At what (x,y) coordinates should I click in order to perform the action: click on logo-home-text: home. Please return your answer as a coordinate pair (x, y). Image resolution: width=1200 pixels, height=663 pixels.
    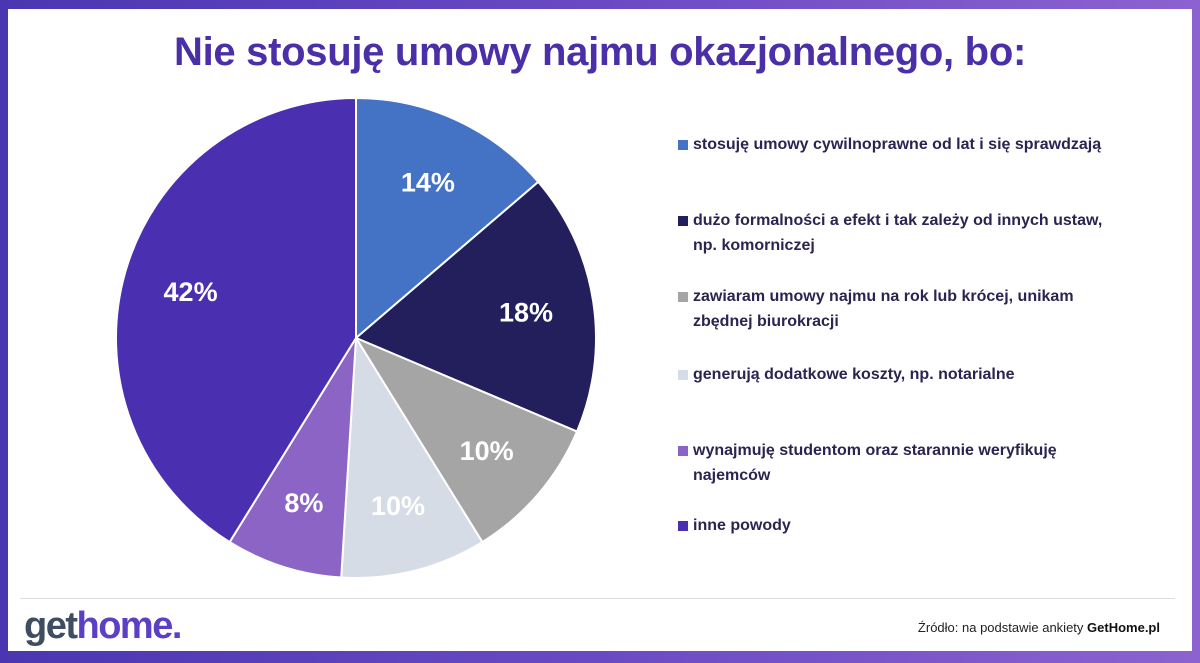
    Looking at the image, I should click on (125, 626).